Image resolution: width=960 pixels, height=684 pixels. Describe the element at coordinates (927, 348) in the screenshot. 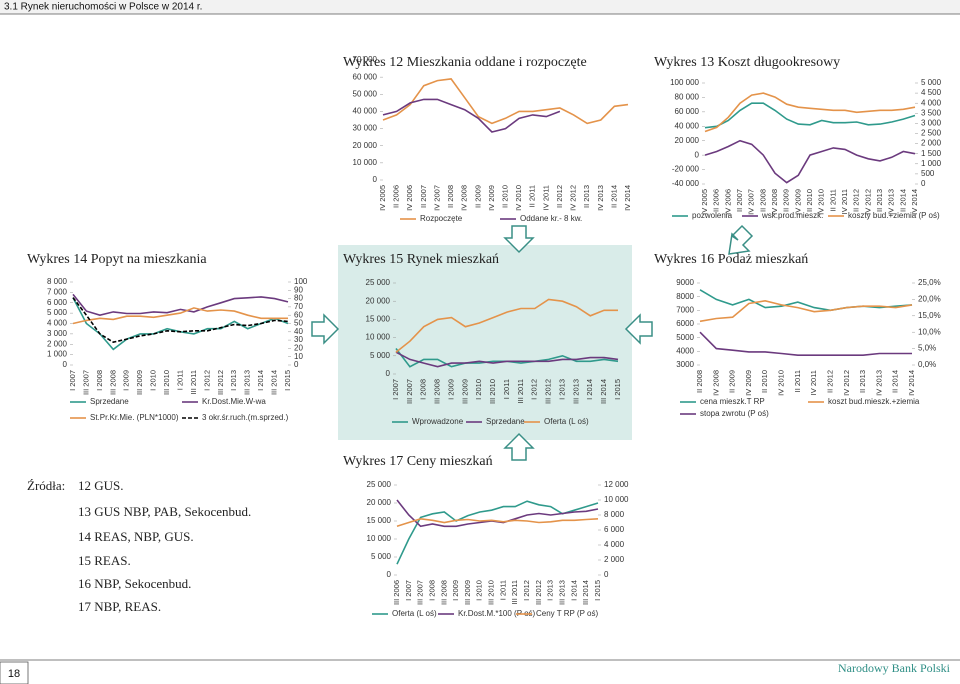

I see `y2-tick-label: 5,0%` at that location.